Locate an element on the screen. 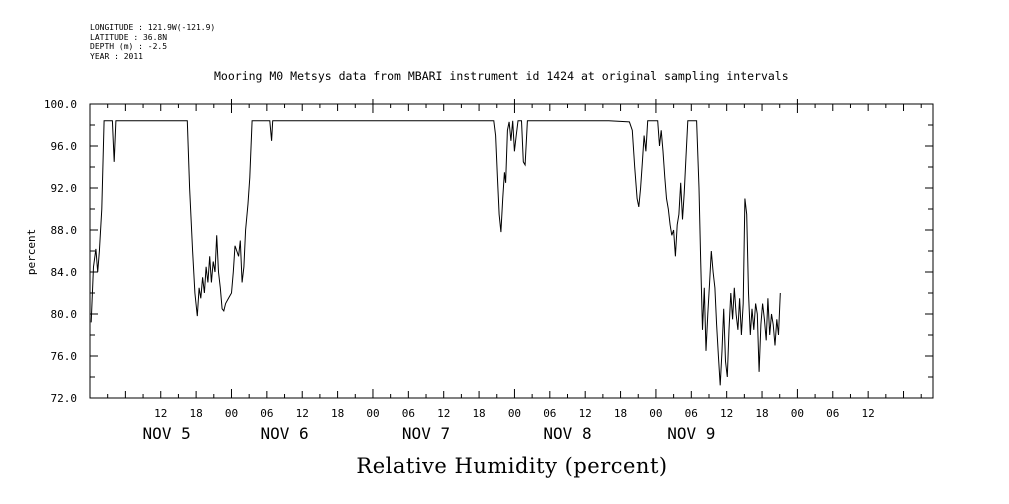  y-tick-label: 76.0 is located at coordinates (64, 356).